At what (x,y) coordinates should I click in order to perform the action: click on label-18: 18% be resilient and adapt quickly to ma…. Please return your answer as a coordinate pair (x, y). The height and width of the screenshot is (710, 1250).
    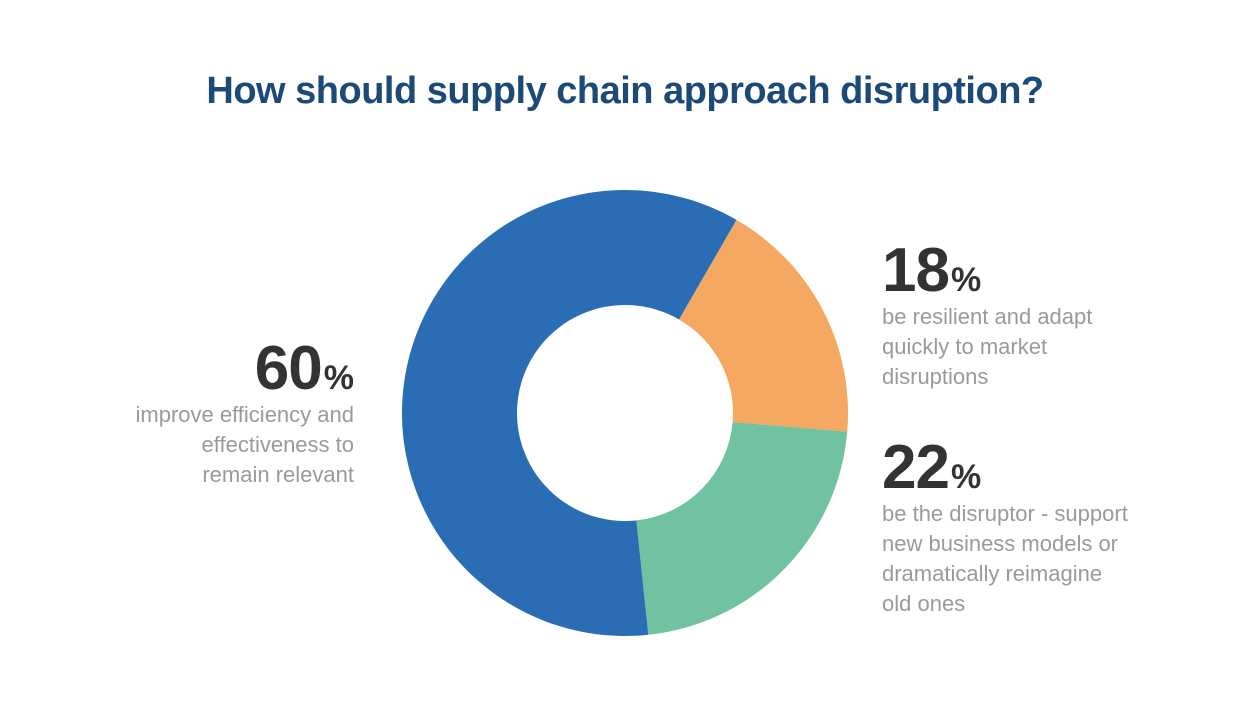
    Looking at the image, I should click on (987, 316).